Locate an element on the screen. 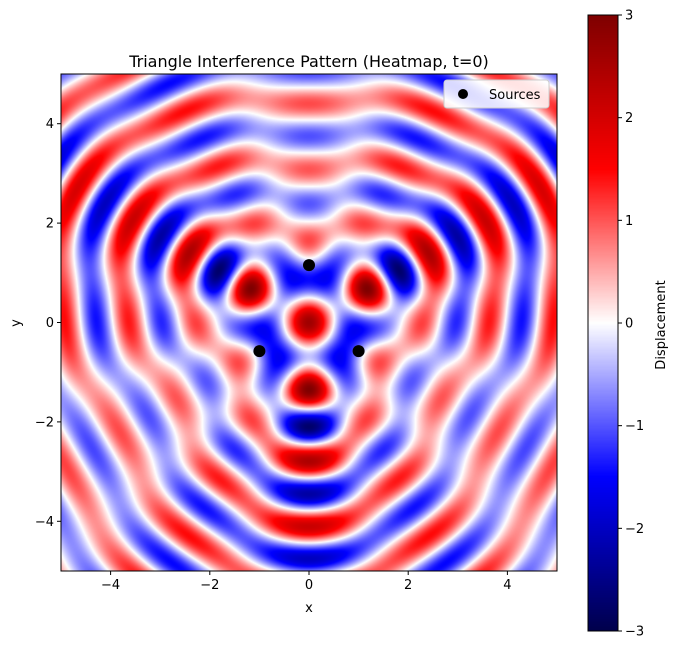 The height and width of the screenshot is (649, 677). colorbar-ticks: −3 −2 −1 0 1 2 3 is located at coordinates (631, 324).